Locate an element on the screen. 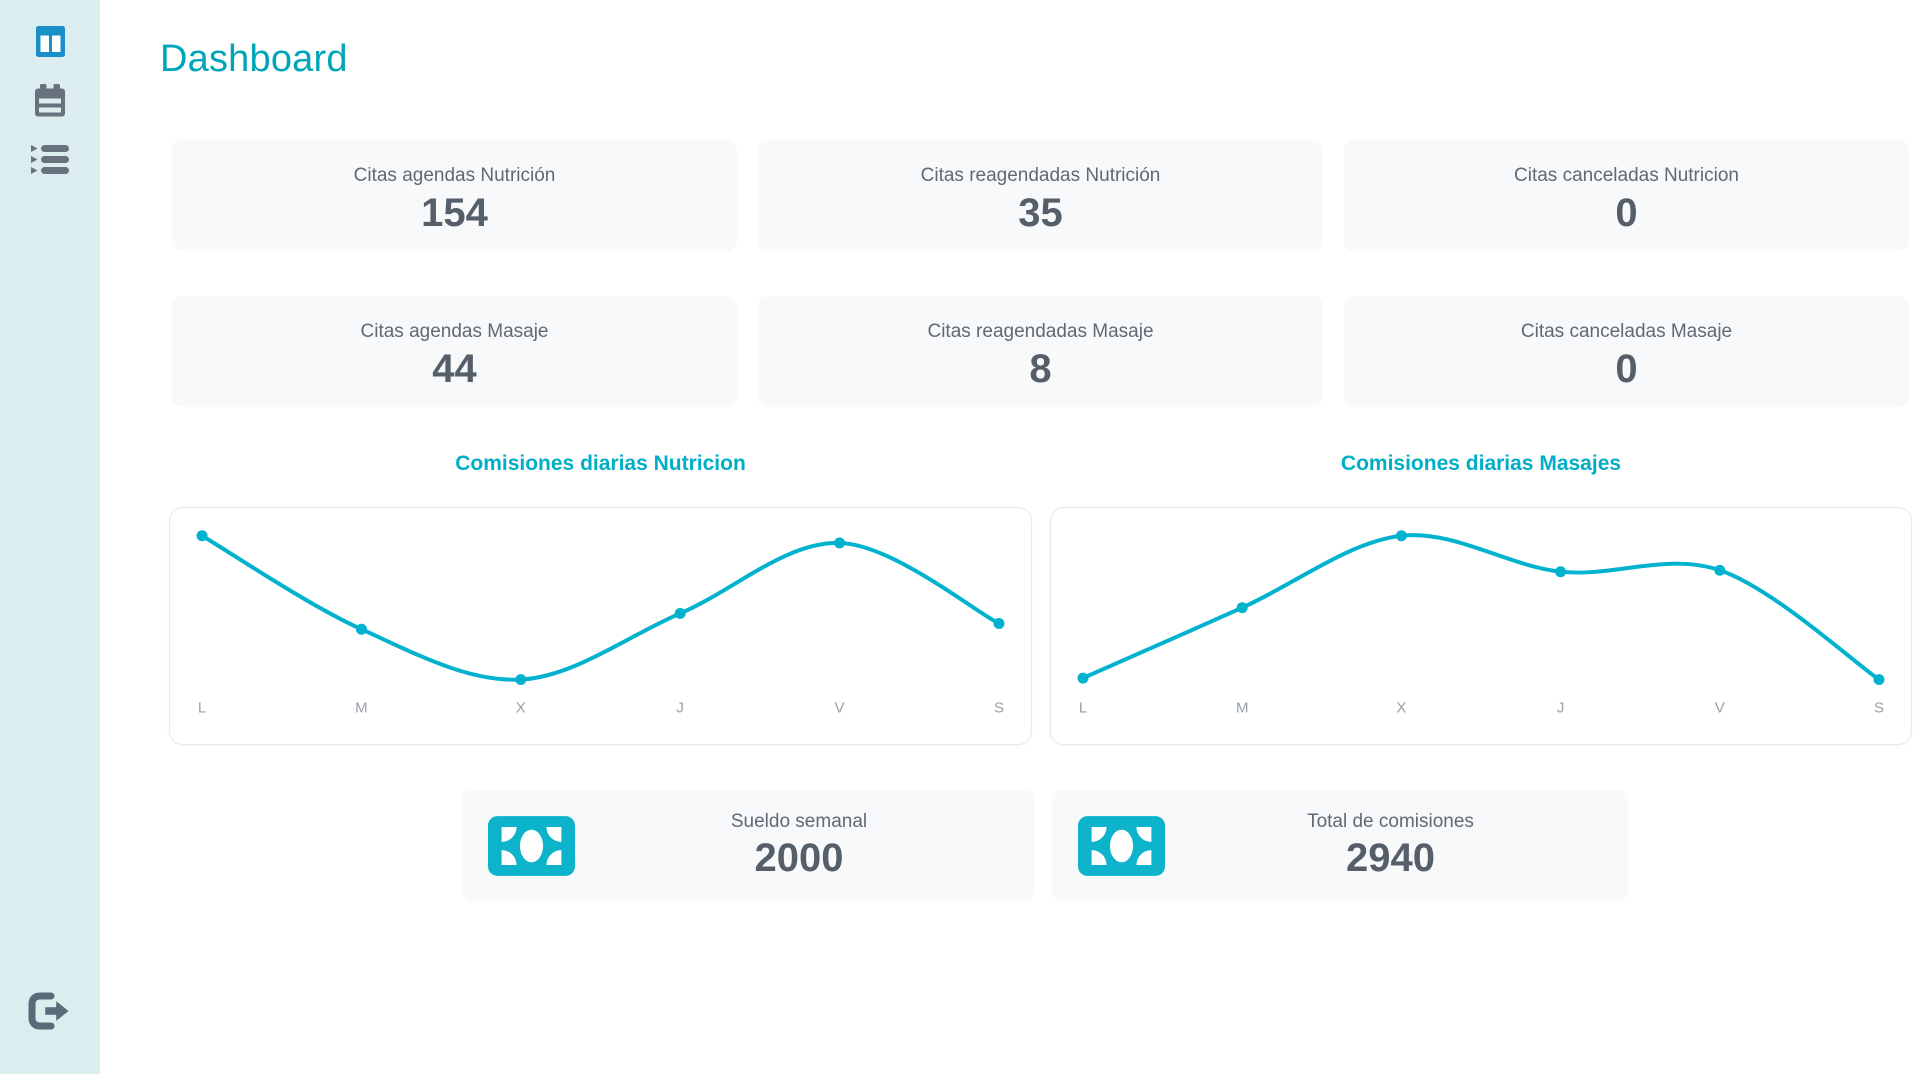  list-icon is located at coordinates (50, 159).